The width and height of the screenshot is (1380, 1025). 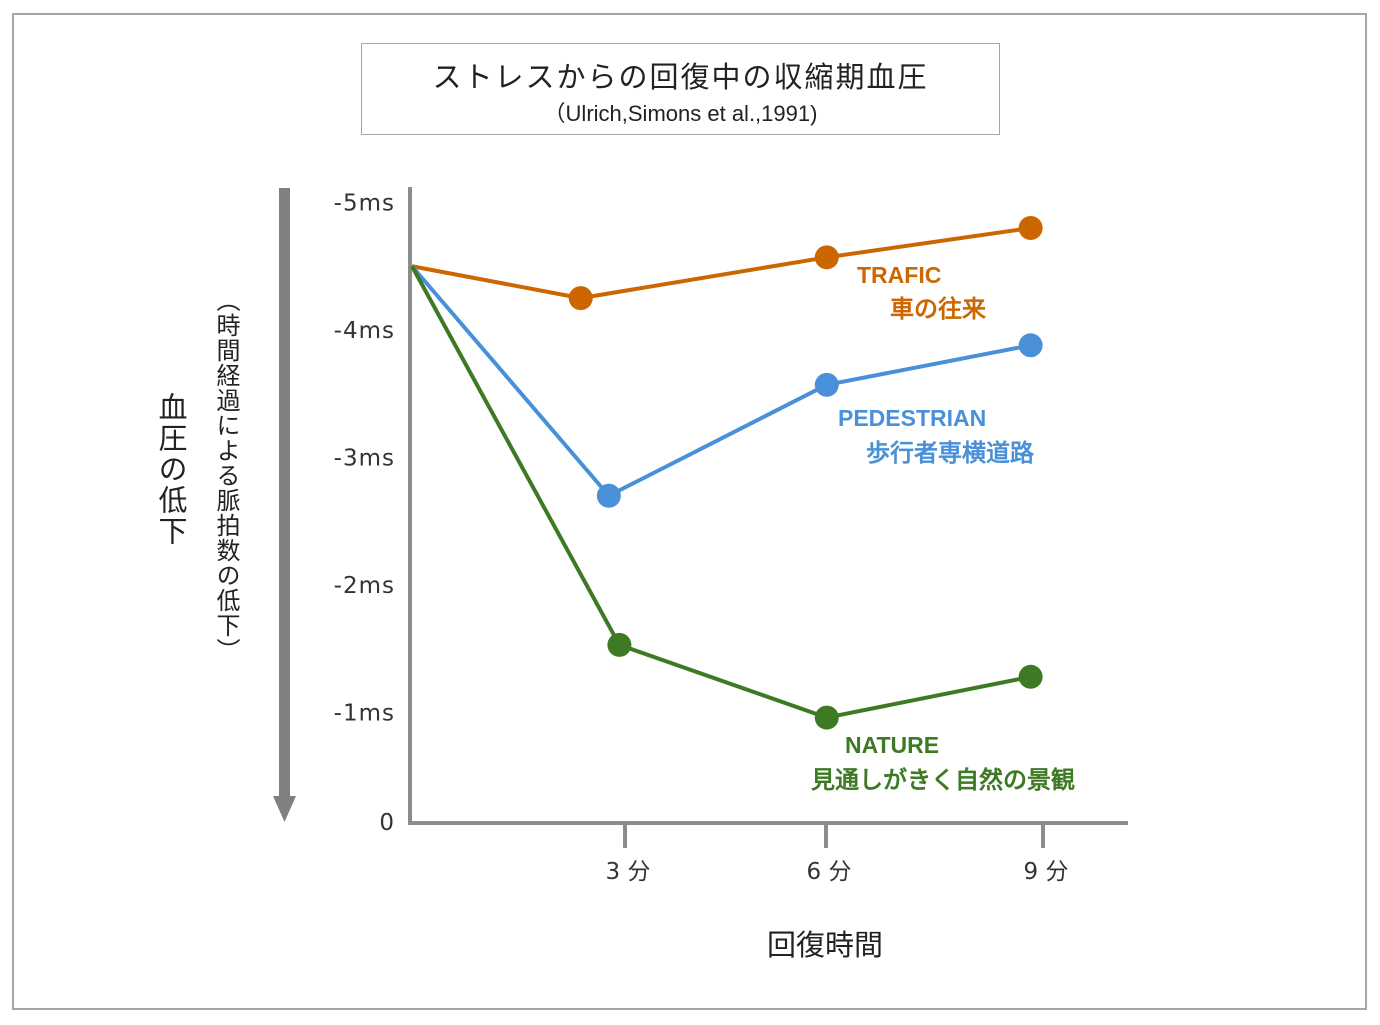 What do you see at coordinates (825, 945) in the screenshot?
I see `x-axis-label: 回復時間` at bounding box center [825, 945].